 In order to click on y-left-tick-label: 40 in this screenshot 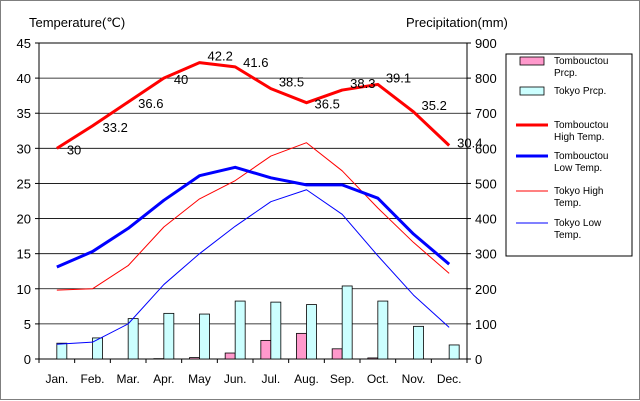, I will do `click(24, 78)`.